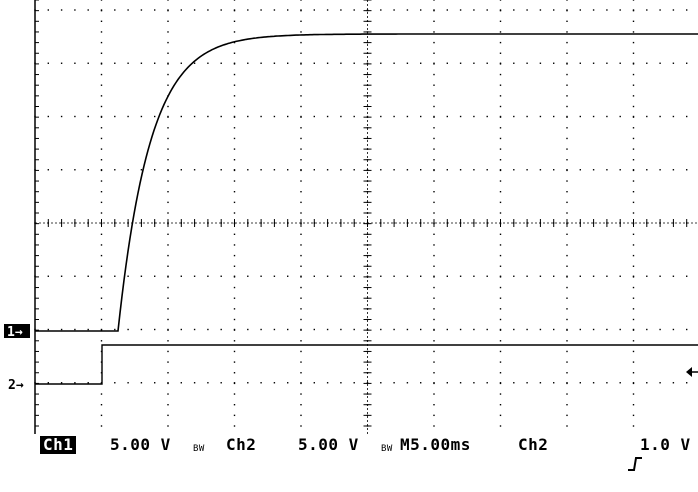 This screenshot has height=492, width=698. I want to click on rising-edge-icon, so click(604, 464).